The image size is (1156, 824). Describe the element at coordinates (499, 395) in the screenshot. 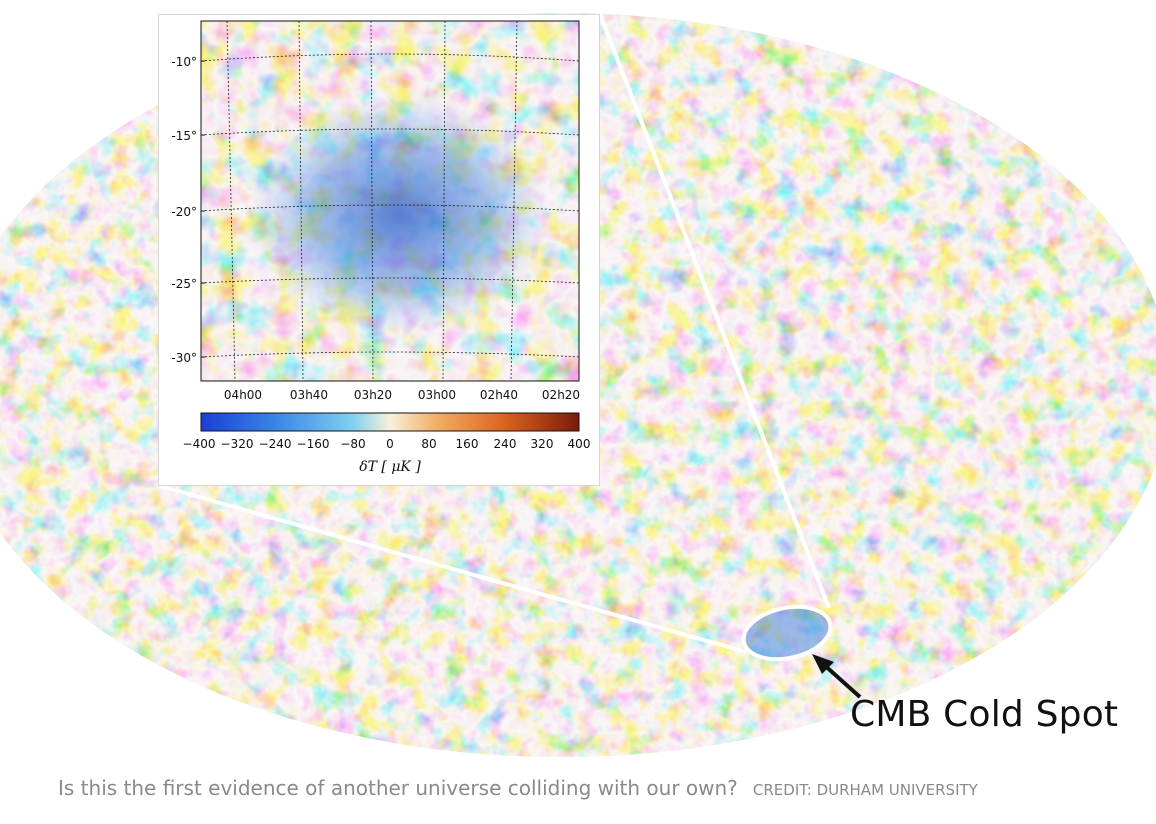

I see `x-tick-label: 02h40` at that location.